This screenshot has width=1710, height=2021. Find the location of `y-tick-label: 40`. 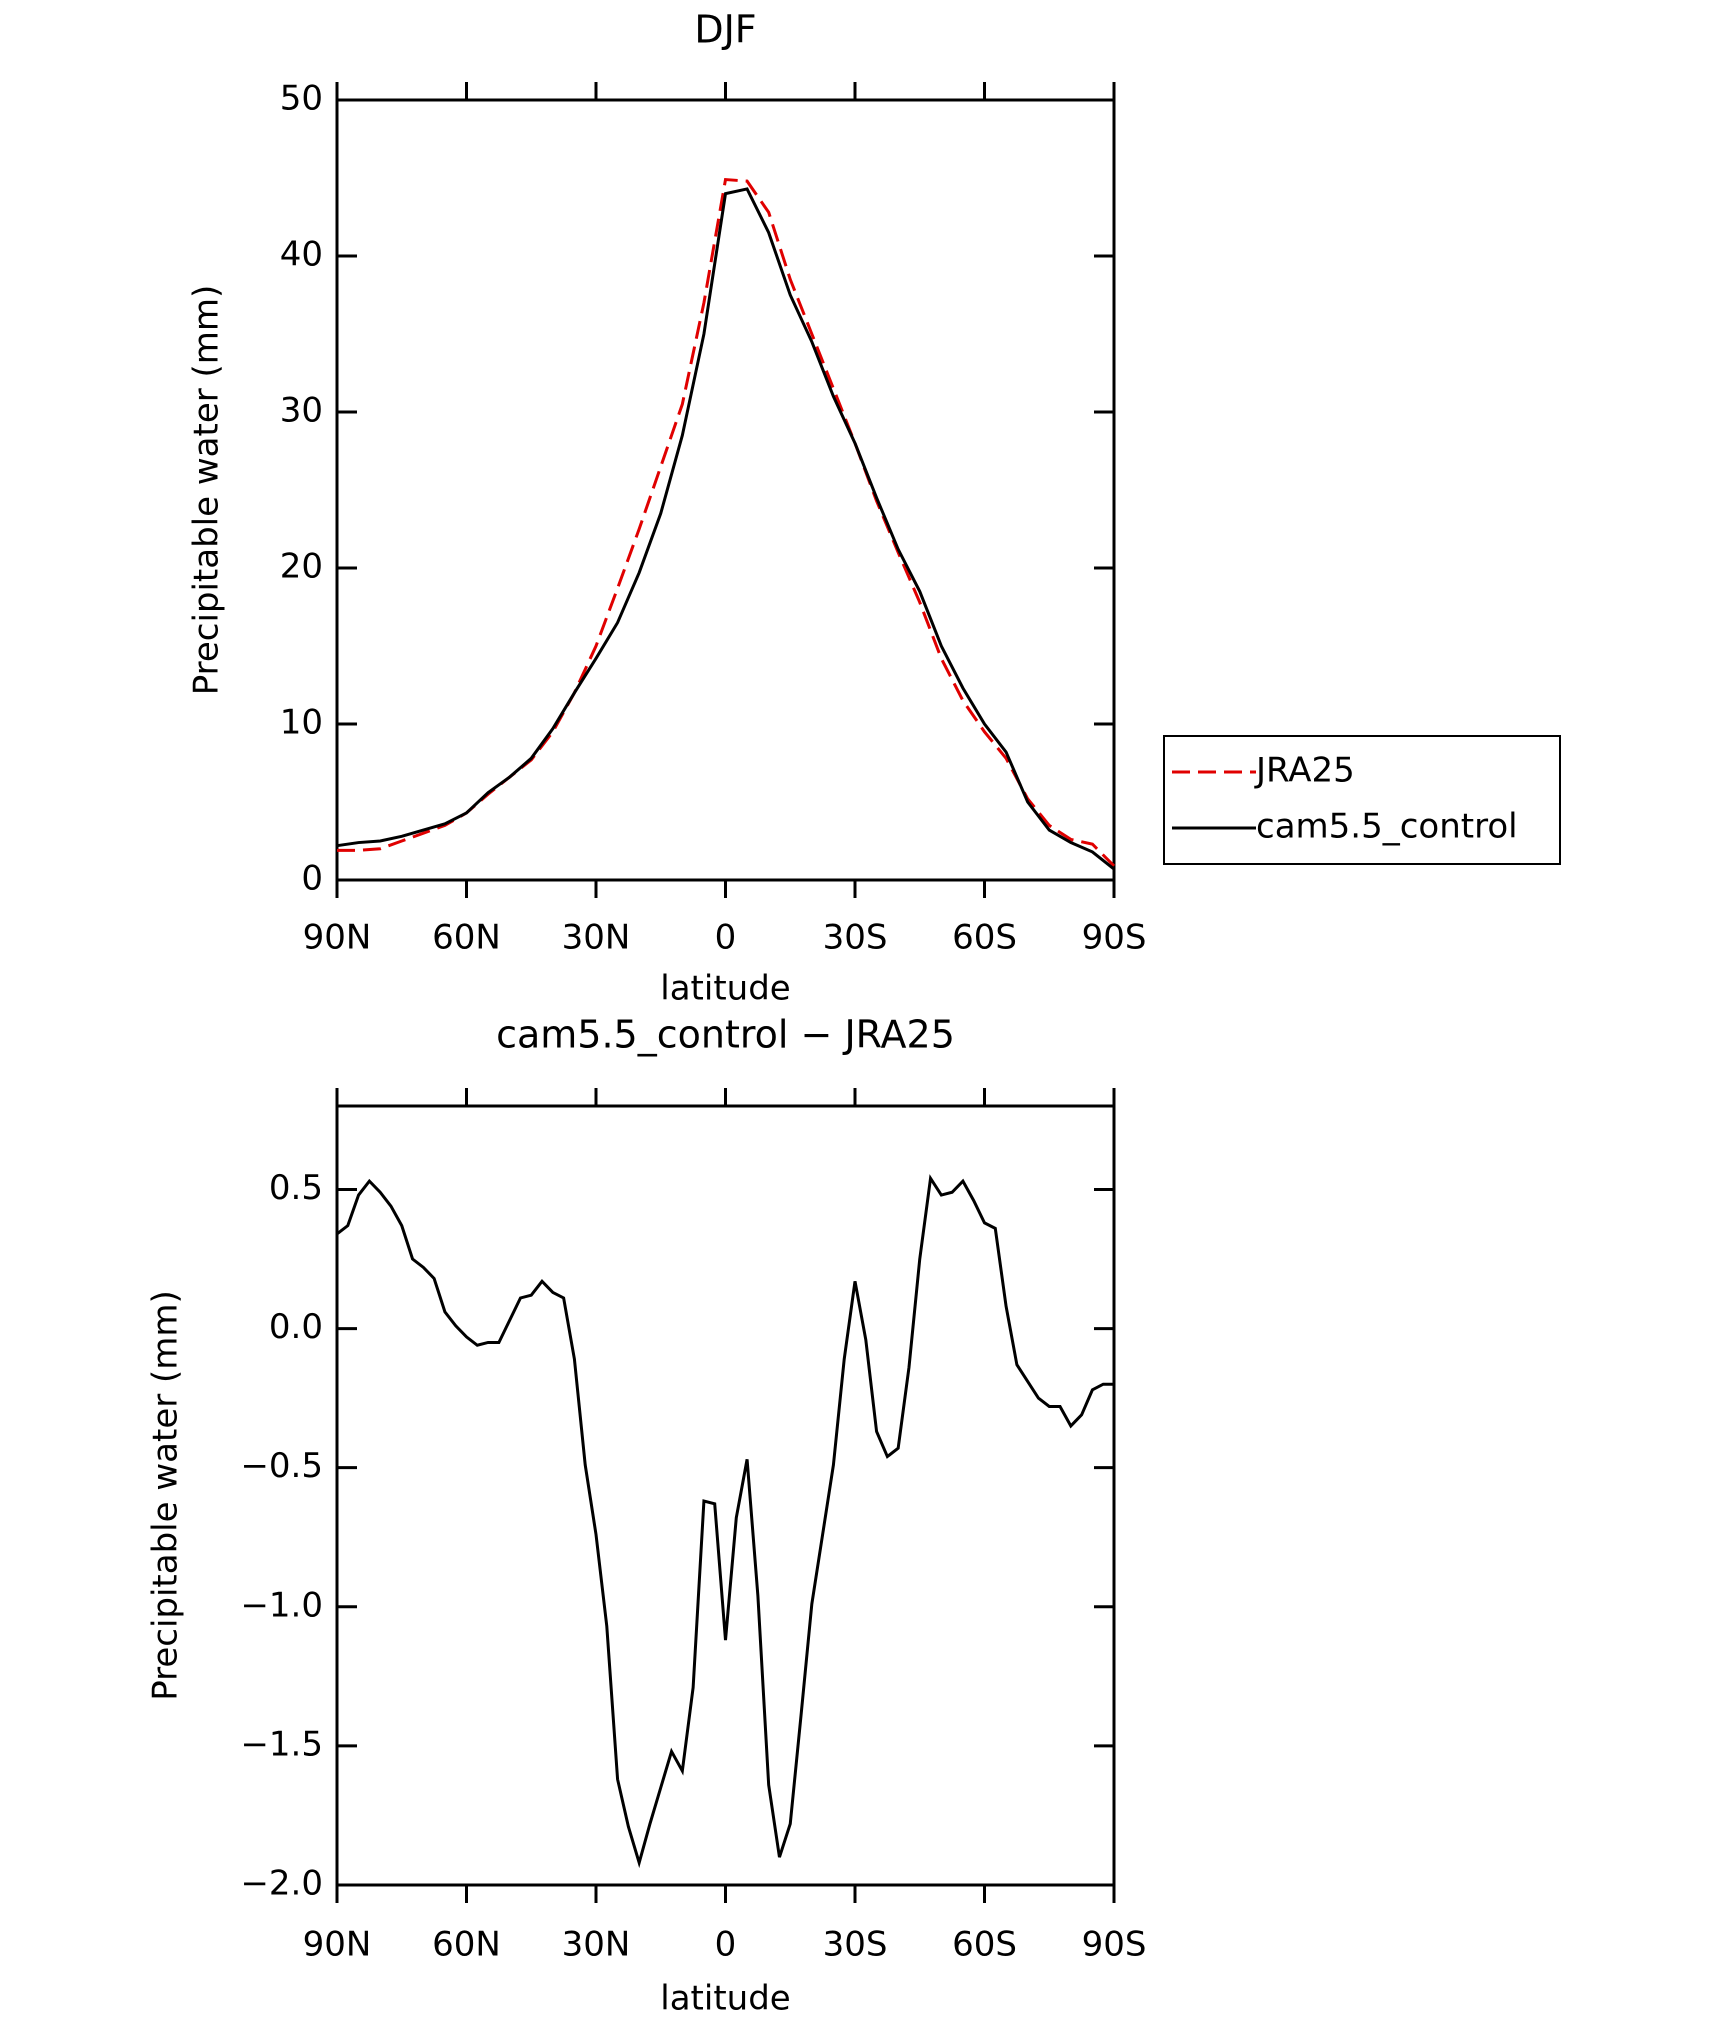

y-tick-label: 40 is located at coordinates (301, 255).